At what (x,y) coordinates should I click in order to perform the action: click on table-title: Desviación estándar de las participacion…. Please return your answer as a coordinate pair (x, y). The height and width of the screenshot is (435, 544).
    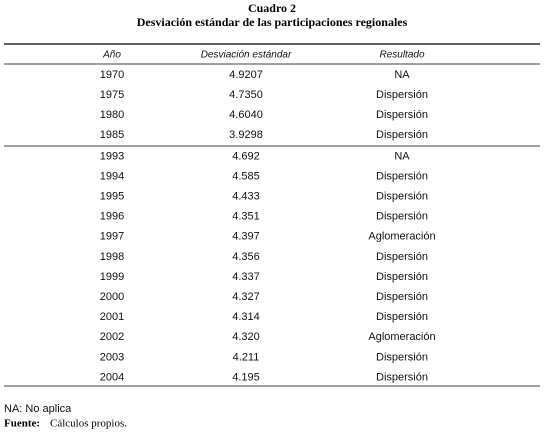
    Looking at the image, I should click on (272, 22).